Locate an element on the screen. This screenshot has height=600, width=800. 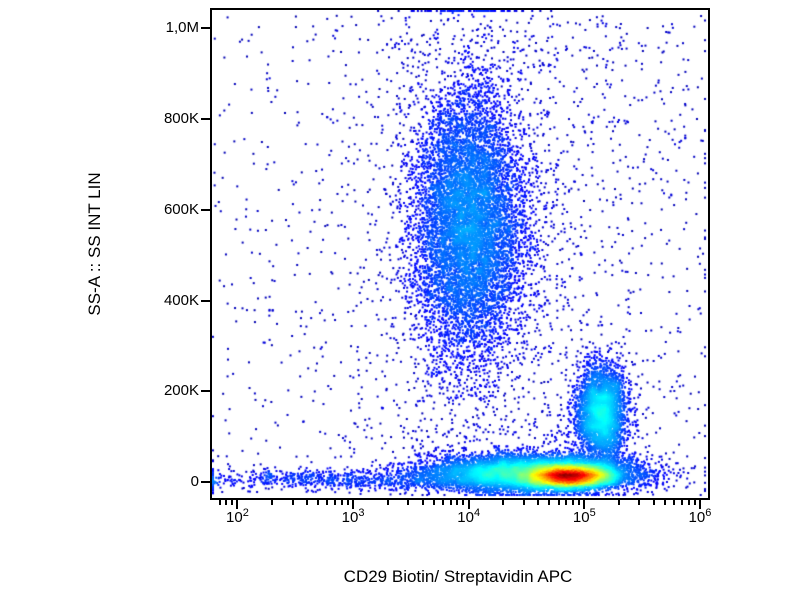
x-tick-exponent: 5 is located at coordinates (592, 513).